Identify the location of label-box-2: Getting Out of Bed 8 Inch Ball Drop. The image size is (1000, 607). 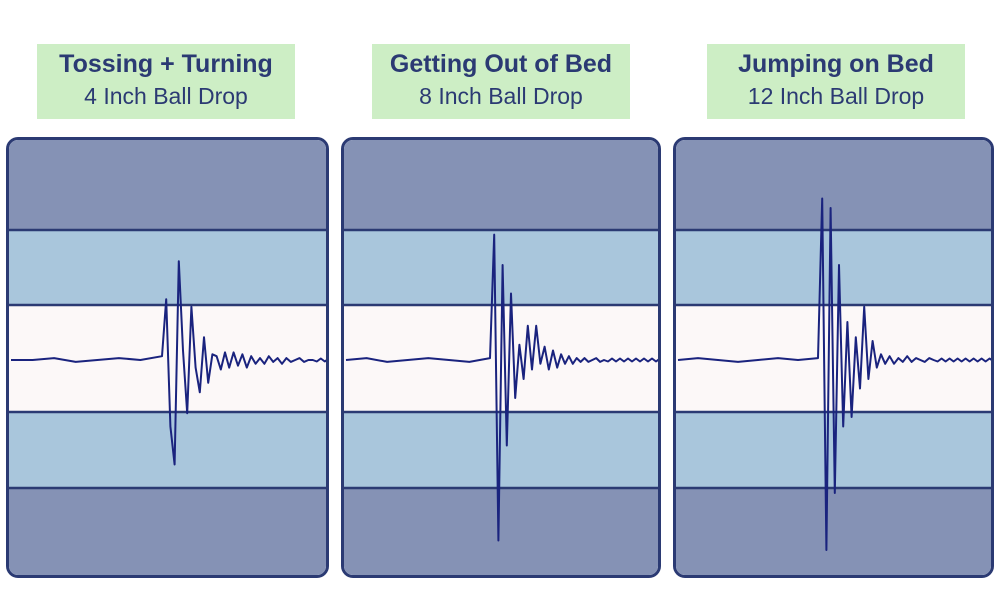
(501, 81).